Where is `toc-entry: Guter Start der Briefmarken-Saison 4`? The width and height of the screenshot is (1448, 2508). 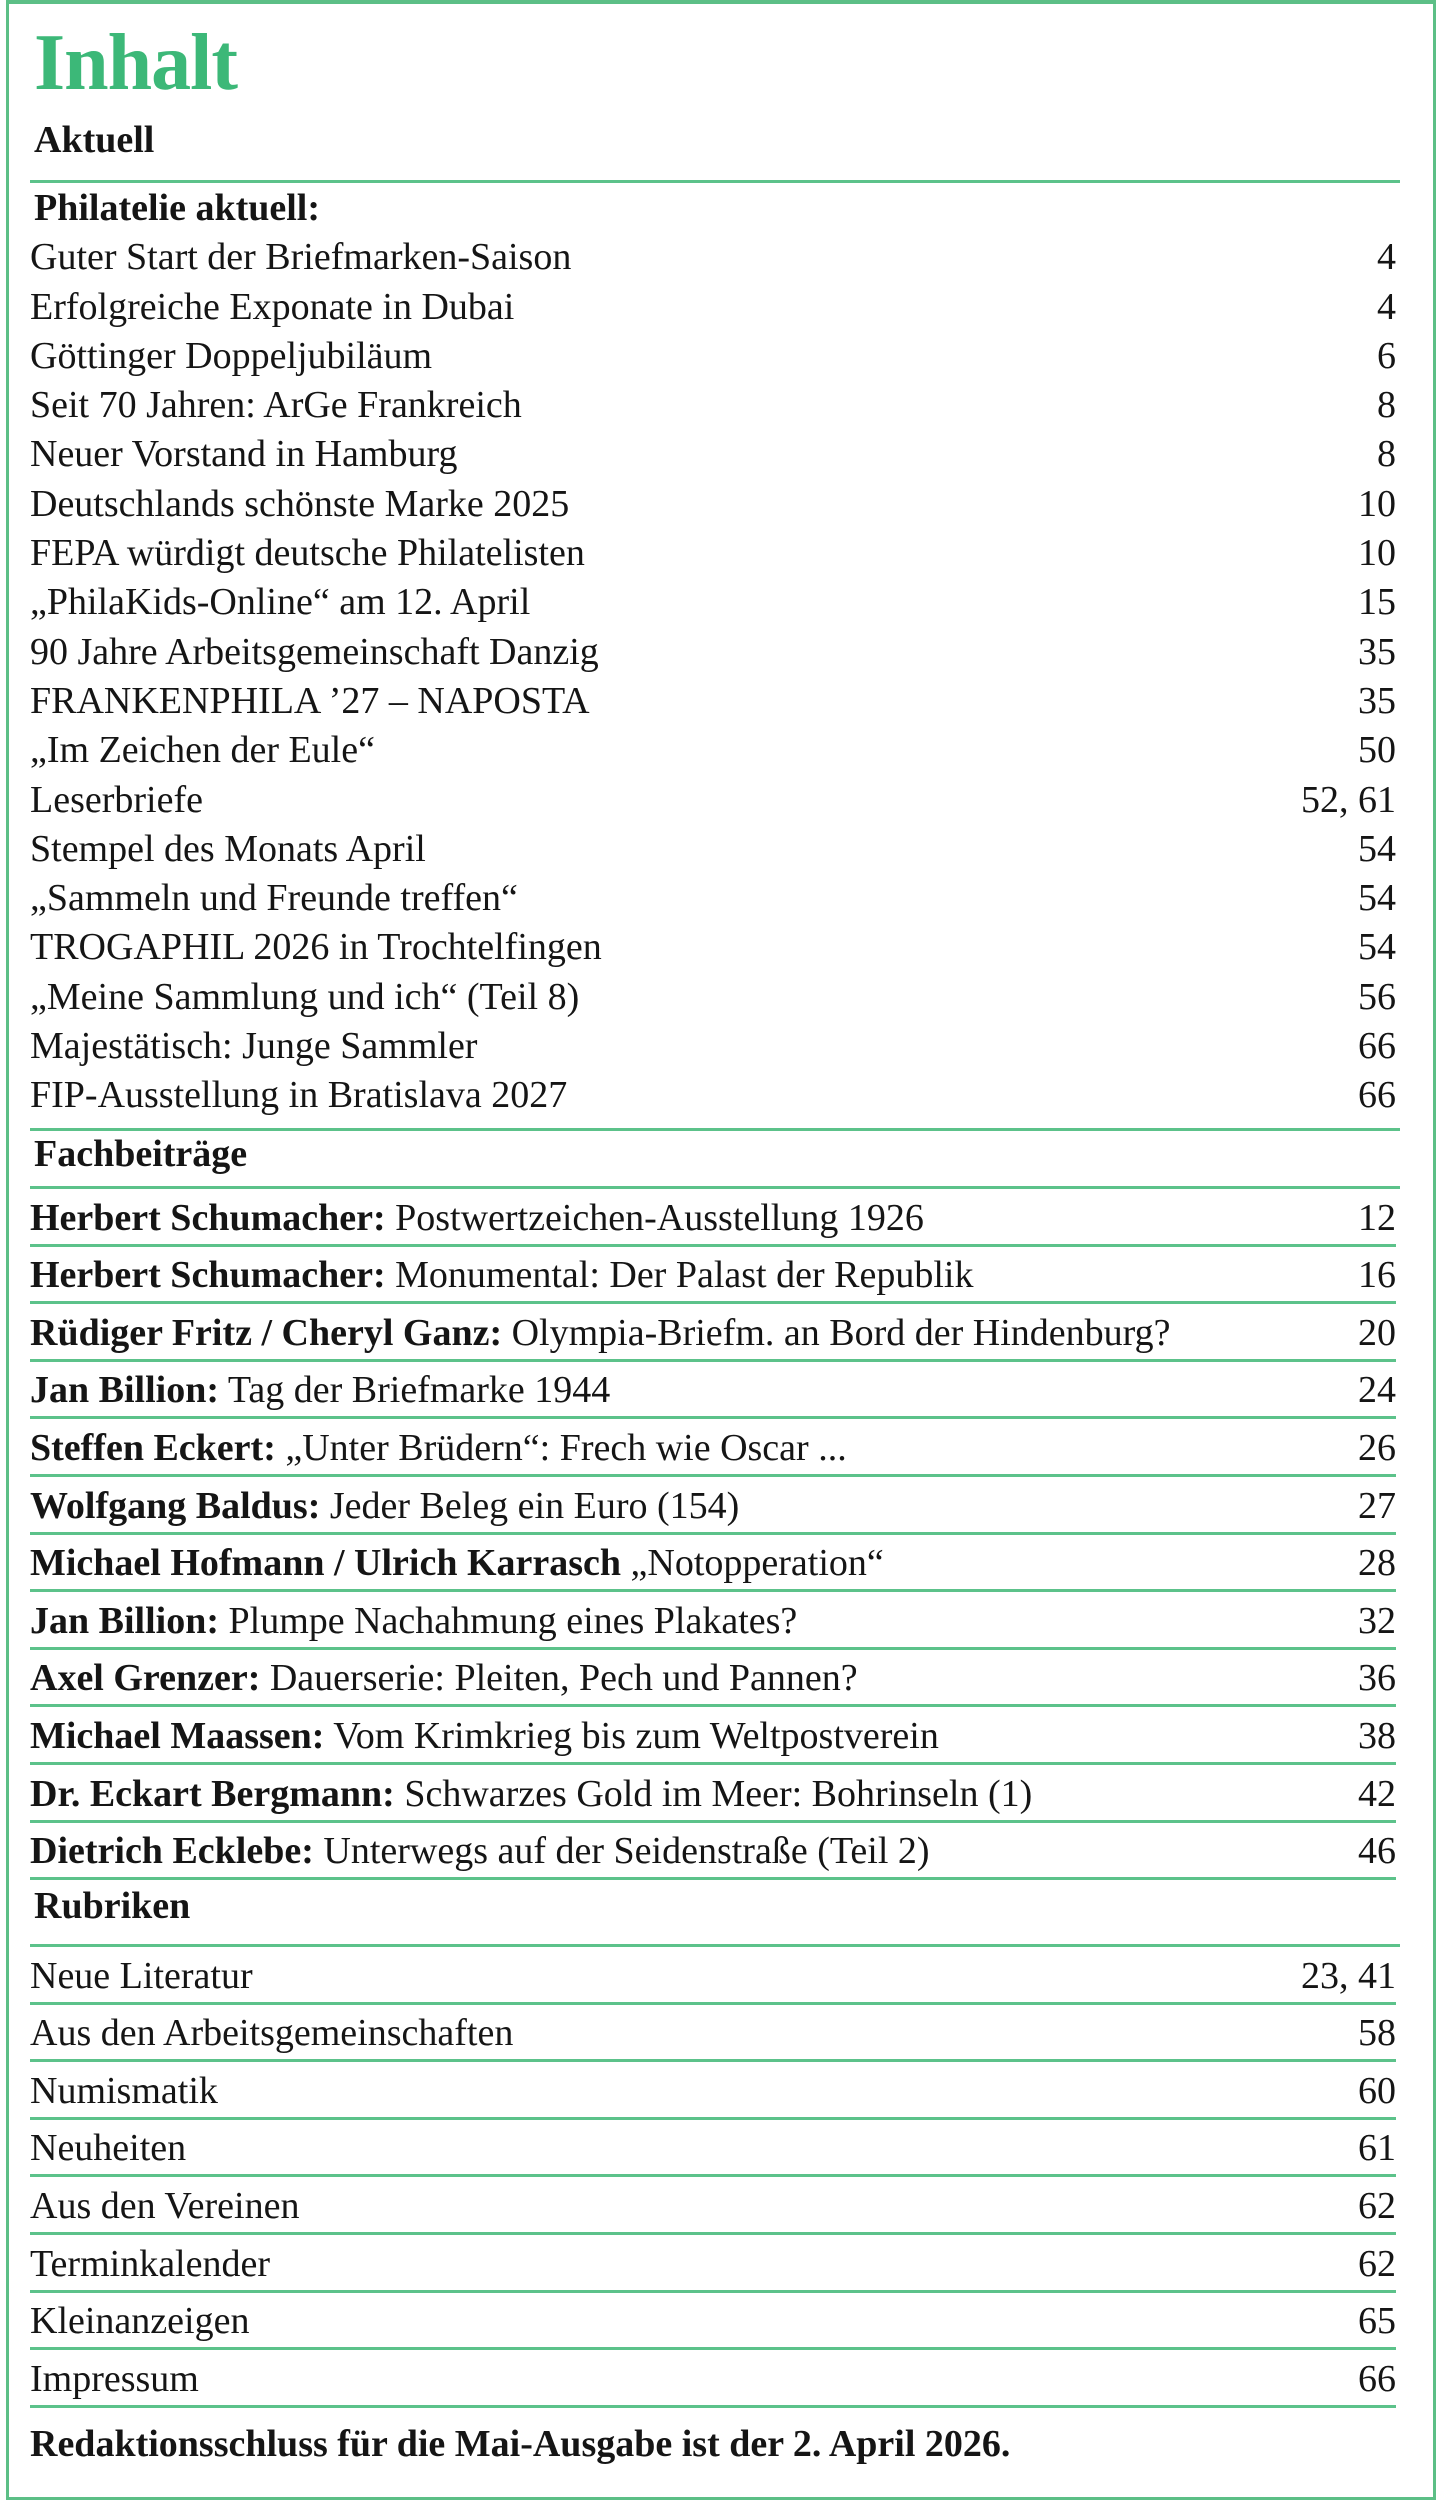 toc-entry: Guter Start der Briefmarken-Saison 4 is located at coordinates (713, 254).